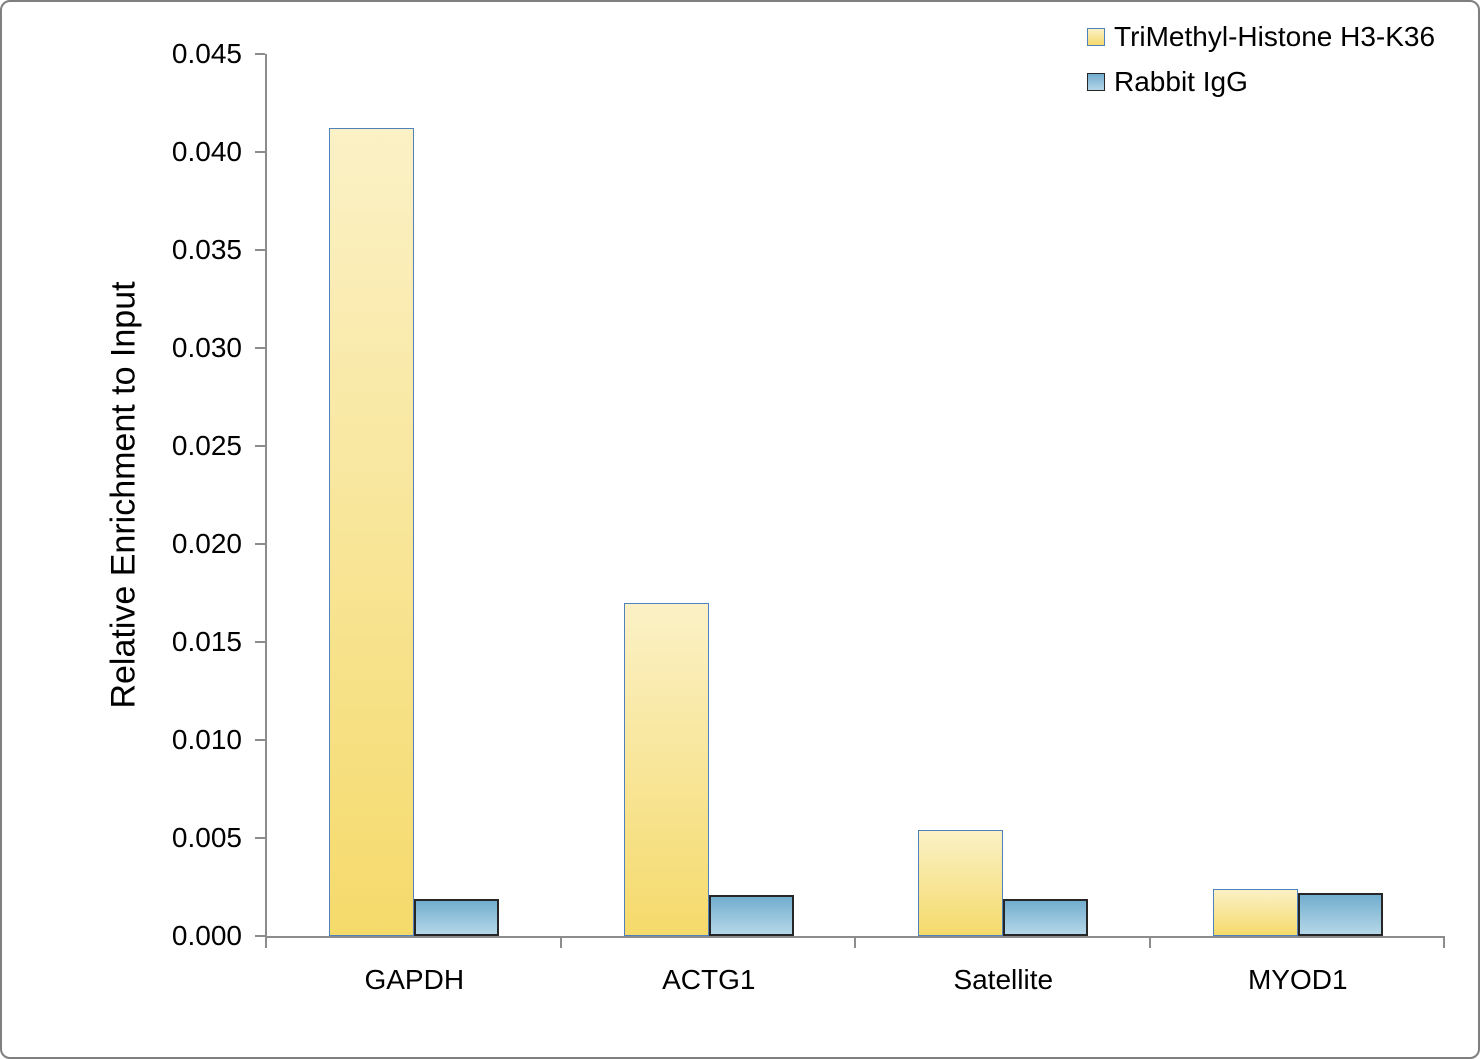 The width and height of the screenshot is (1480, 1059). Describe the element at coordinates (1297, 979) in the screenshot. I see `x-axis-category-label: MYOD1` at that location.